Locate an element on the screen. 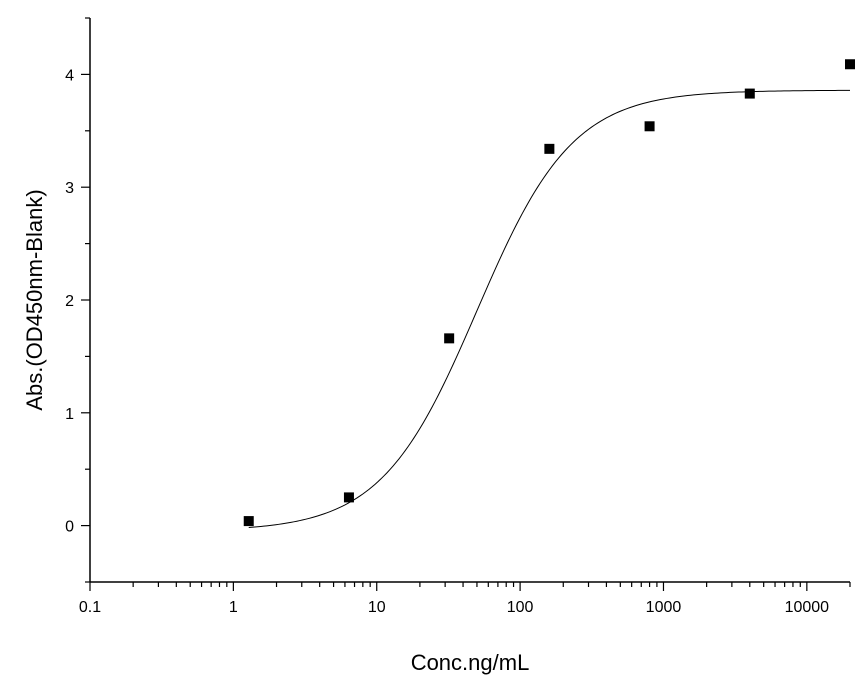 The width and height of the screenshot is (865, 684). y-tick-label: 1 is located at coordinates (69, 414).